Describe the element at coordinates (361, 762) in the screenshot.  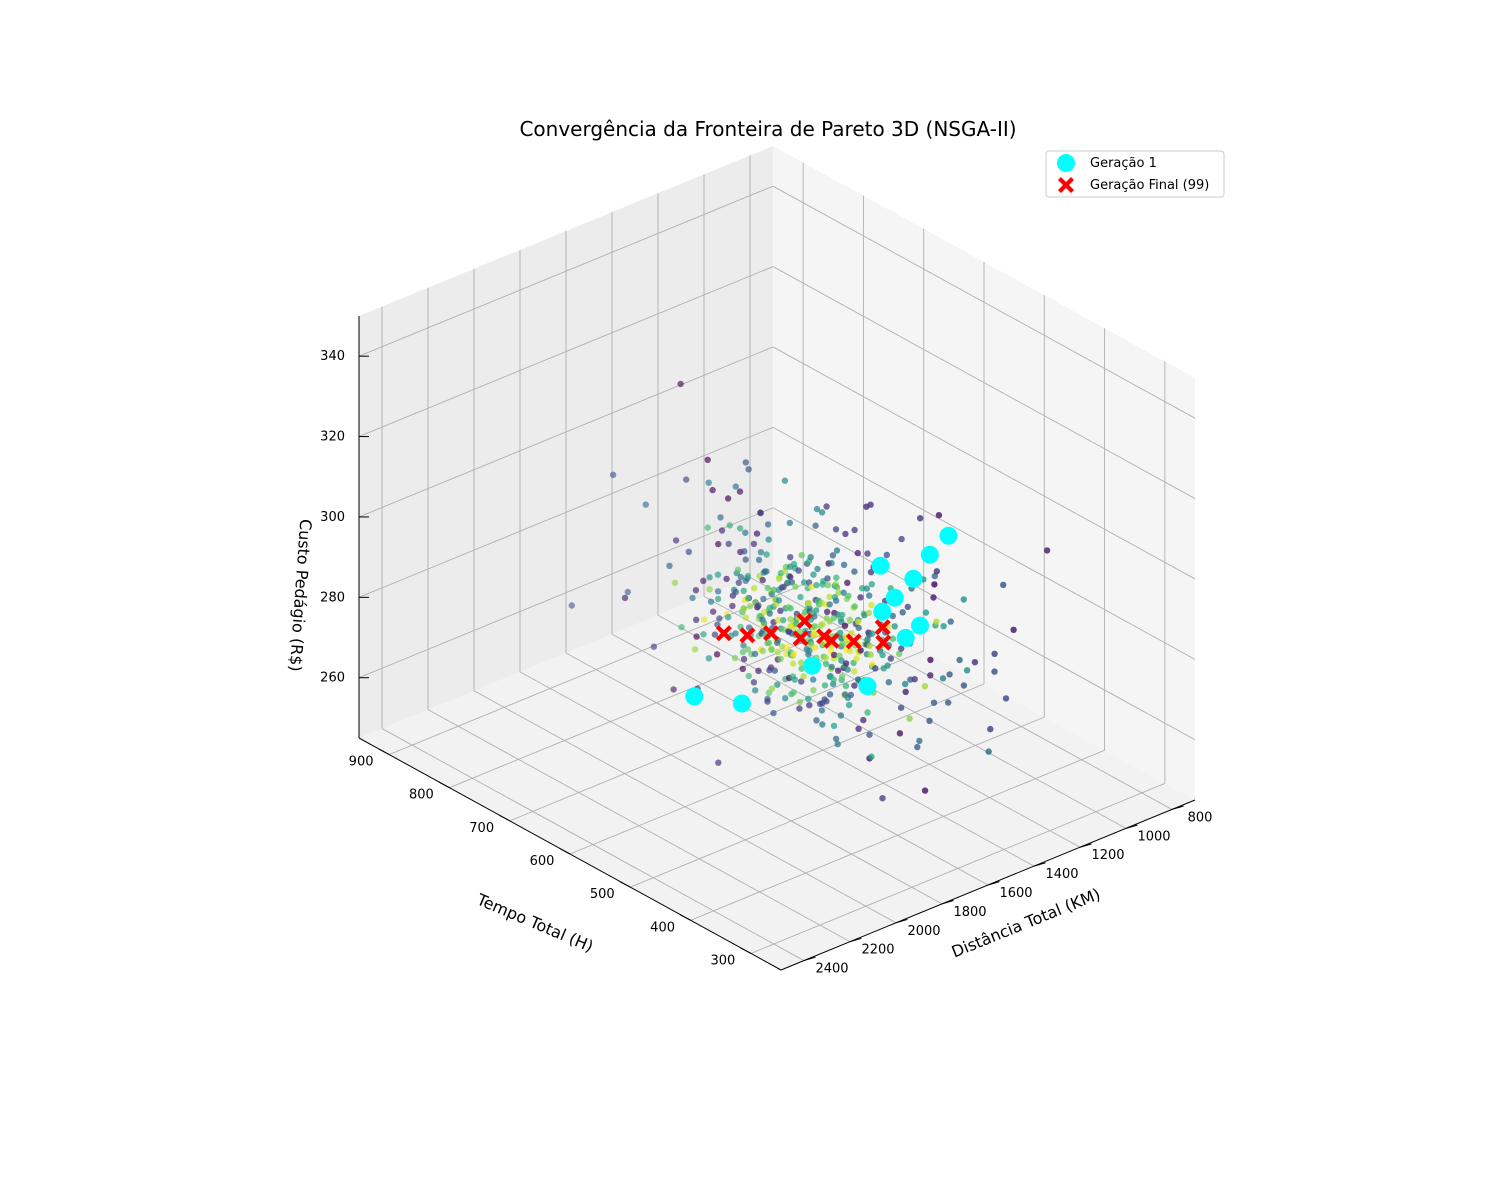
I see `y-tick-label: 900` at that location.